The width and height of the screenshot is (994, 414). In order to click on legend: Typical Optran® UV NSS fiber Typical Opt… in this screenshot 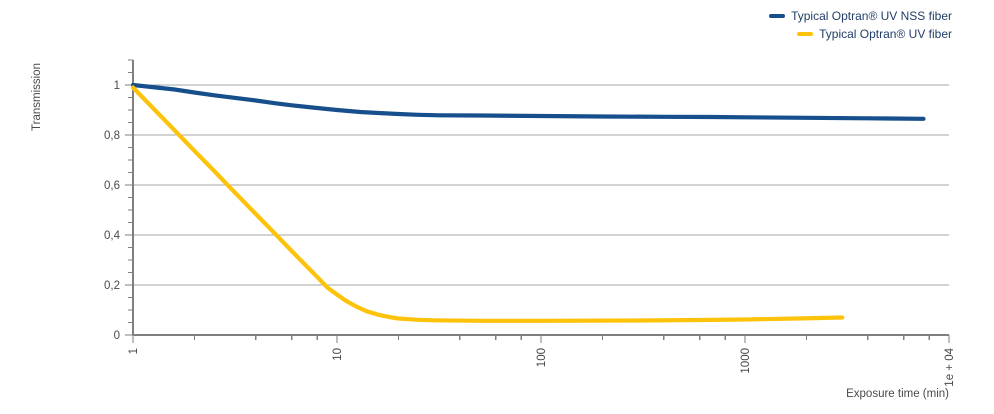, I will do `click(860, 25)`.